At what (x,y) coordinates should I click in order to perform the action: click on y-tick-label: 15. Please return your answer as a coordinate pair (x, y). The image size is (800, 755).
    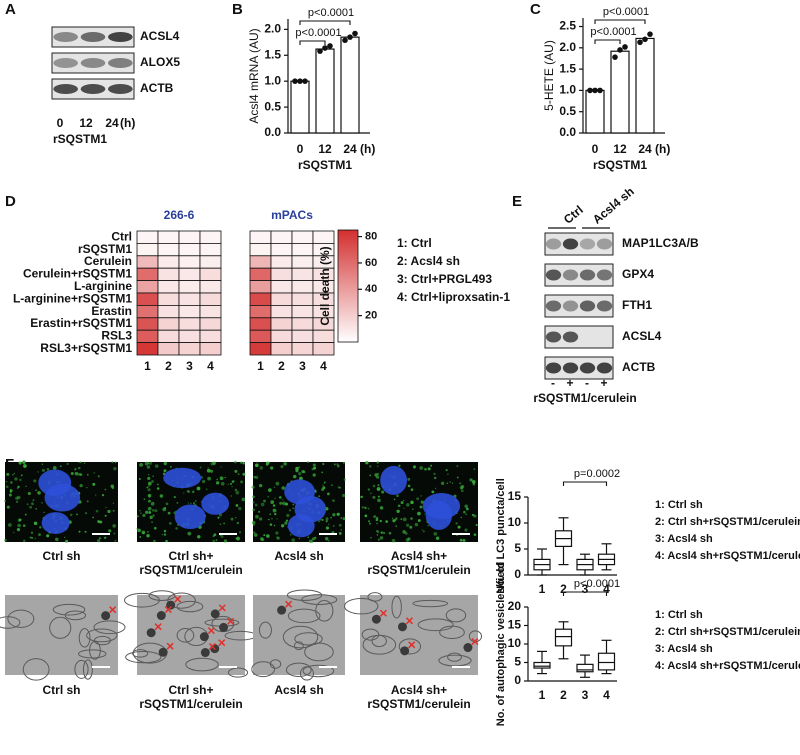
    Looking at the image, I should click on (515, 625).